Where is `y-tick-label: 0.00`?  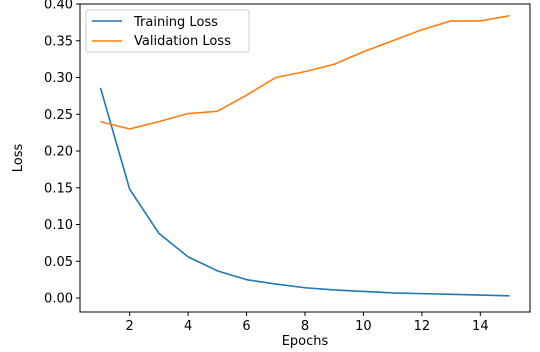
y-tick-label: 0.00 is located at coordinates (58, 299).